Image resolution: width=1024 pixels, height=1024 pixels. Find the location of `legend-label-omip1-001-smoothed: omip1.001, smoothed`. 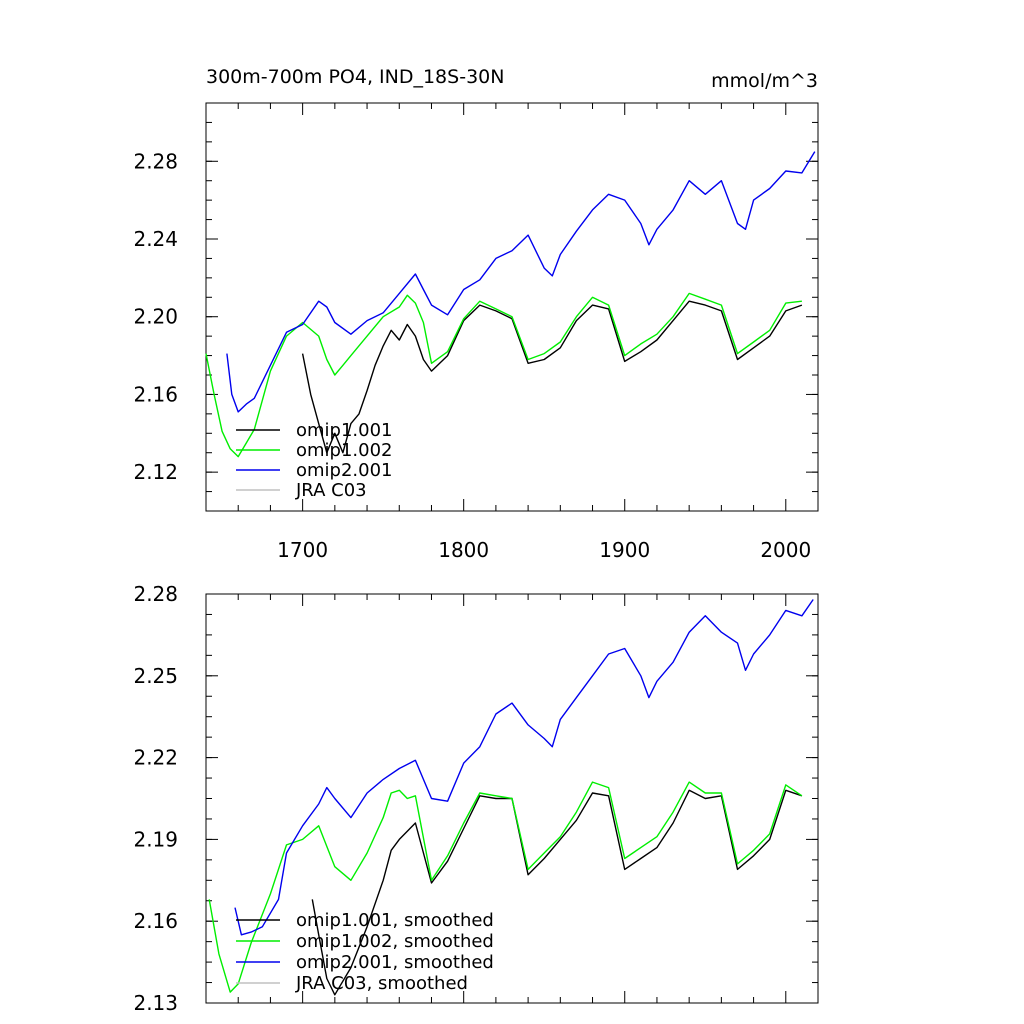

legend-label-omip1-001-smoothed: omip1.001, smoothed is located at coordinates (395, 920).